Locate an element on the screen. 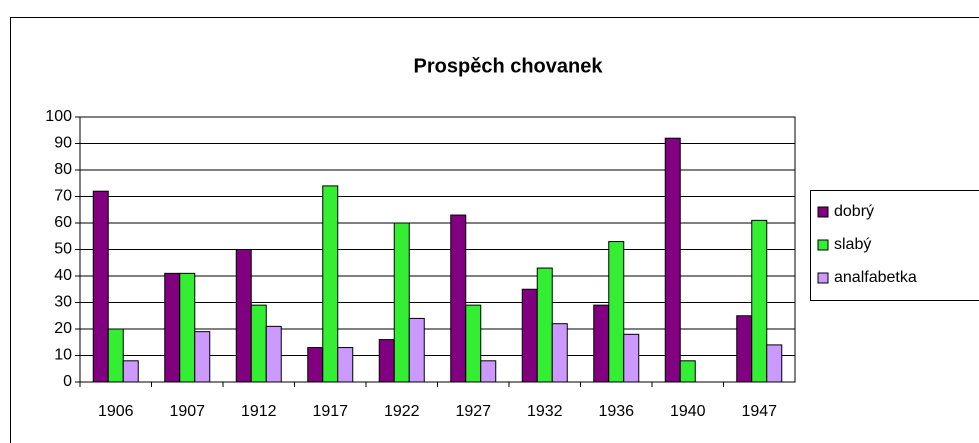  y-tick-label: 80 is located at coordinates (63, 169).